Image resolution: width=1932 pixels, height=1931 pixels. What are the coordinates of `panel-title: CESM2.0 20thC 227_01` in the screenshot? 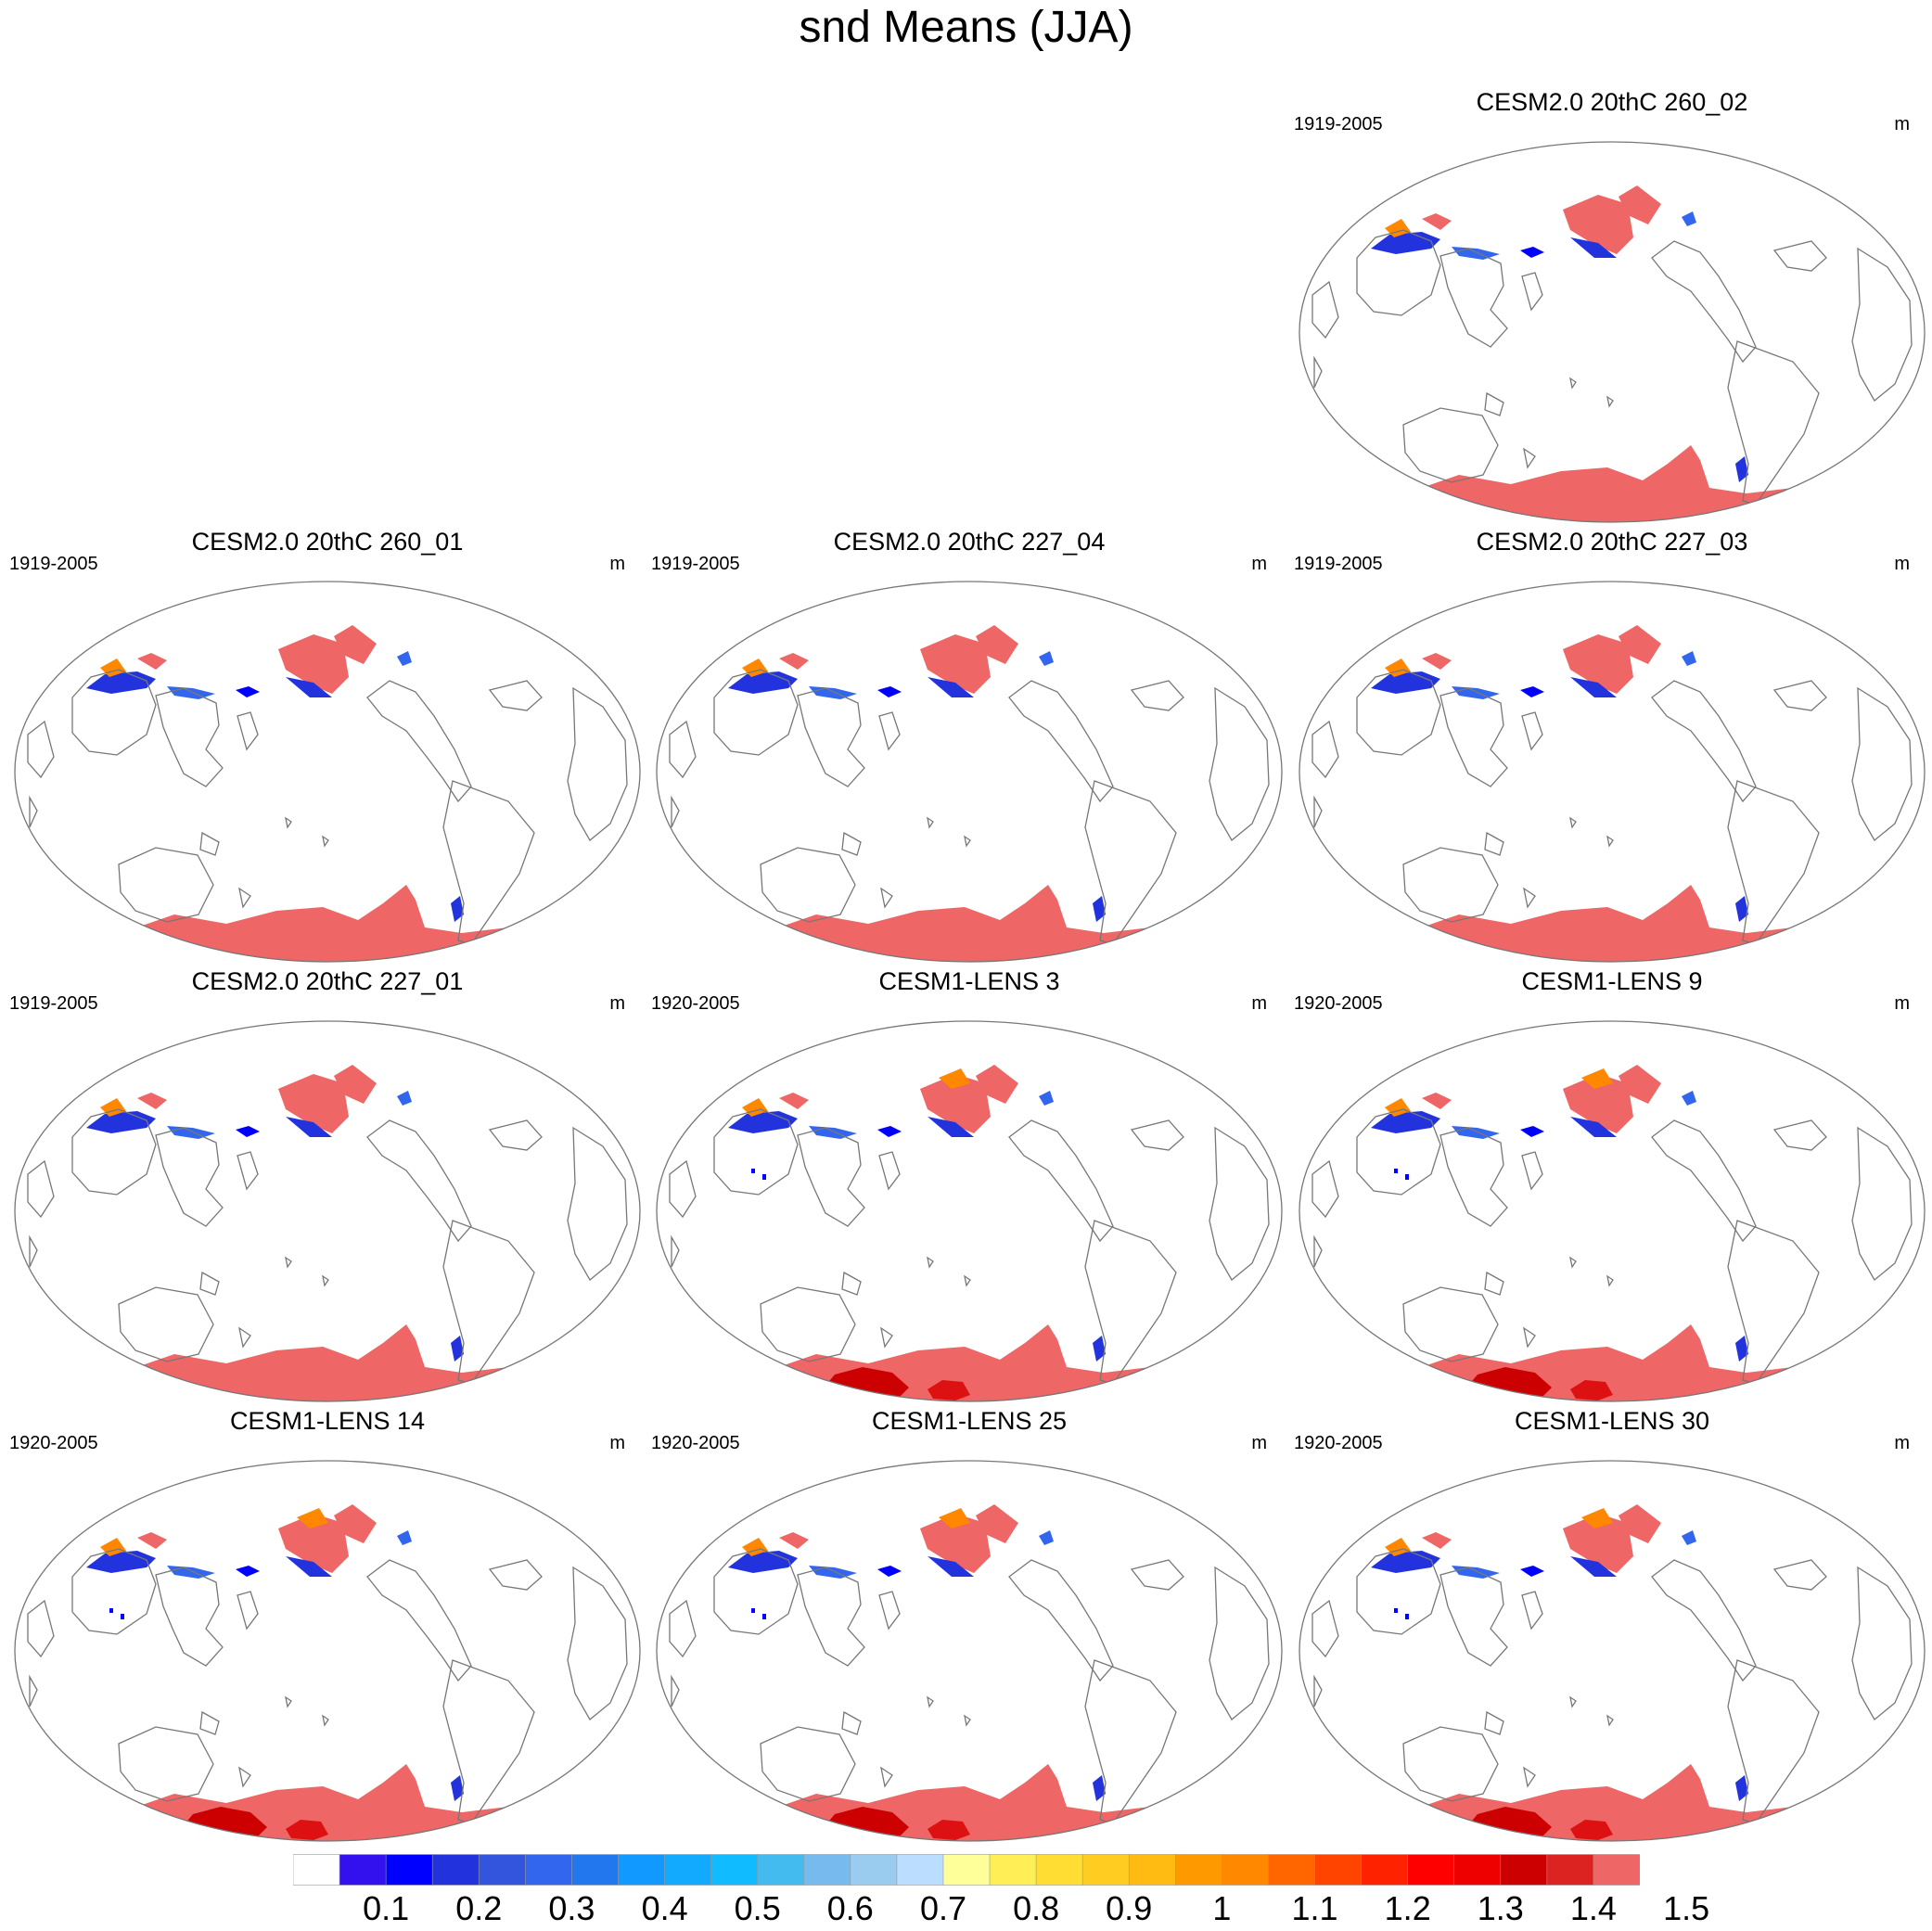 It's located at (327, 981).